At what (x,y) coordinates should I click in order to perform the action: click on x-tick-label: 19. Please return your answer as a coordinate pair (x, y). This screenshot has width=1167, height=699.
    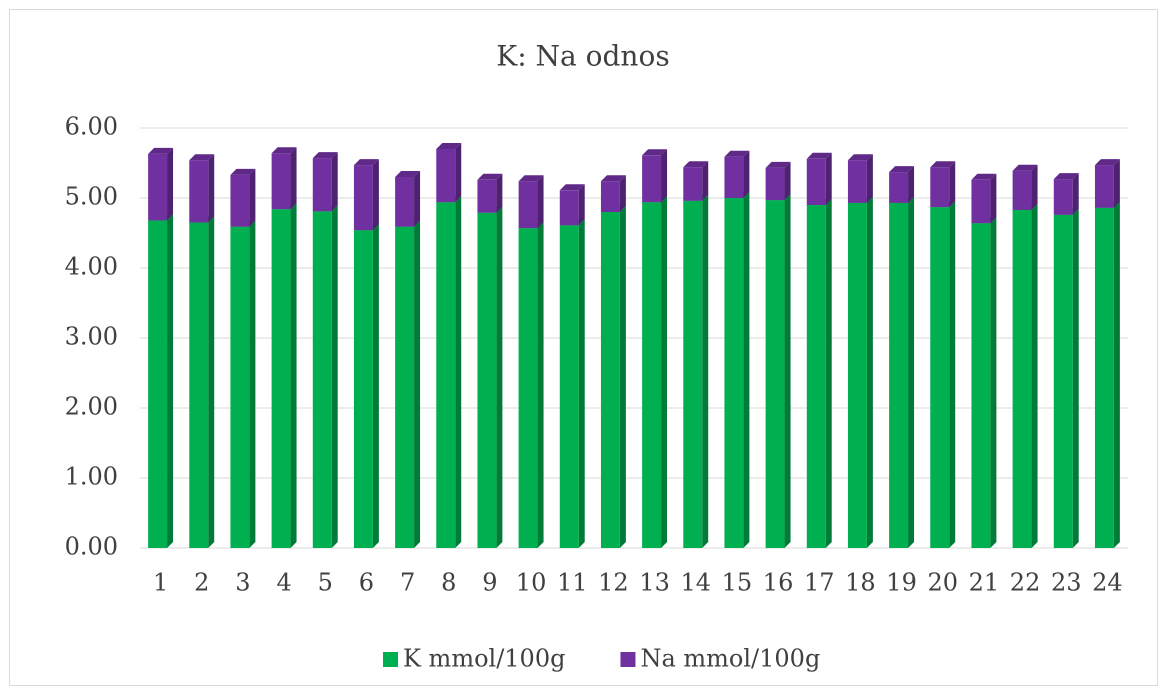
    Looking at the image, I should click on (901, 583).